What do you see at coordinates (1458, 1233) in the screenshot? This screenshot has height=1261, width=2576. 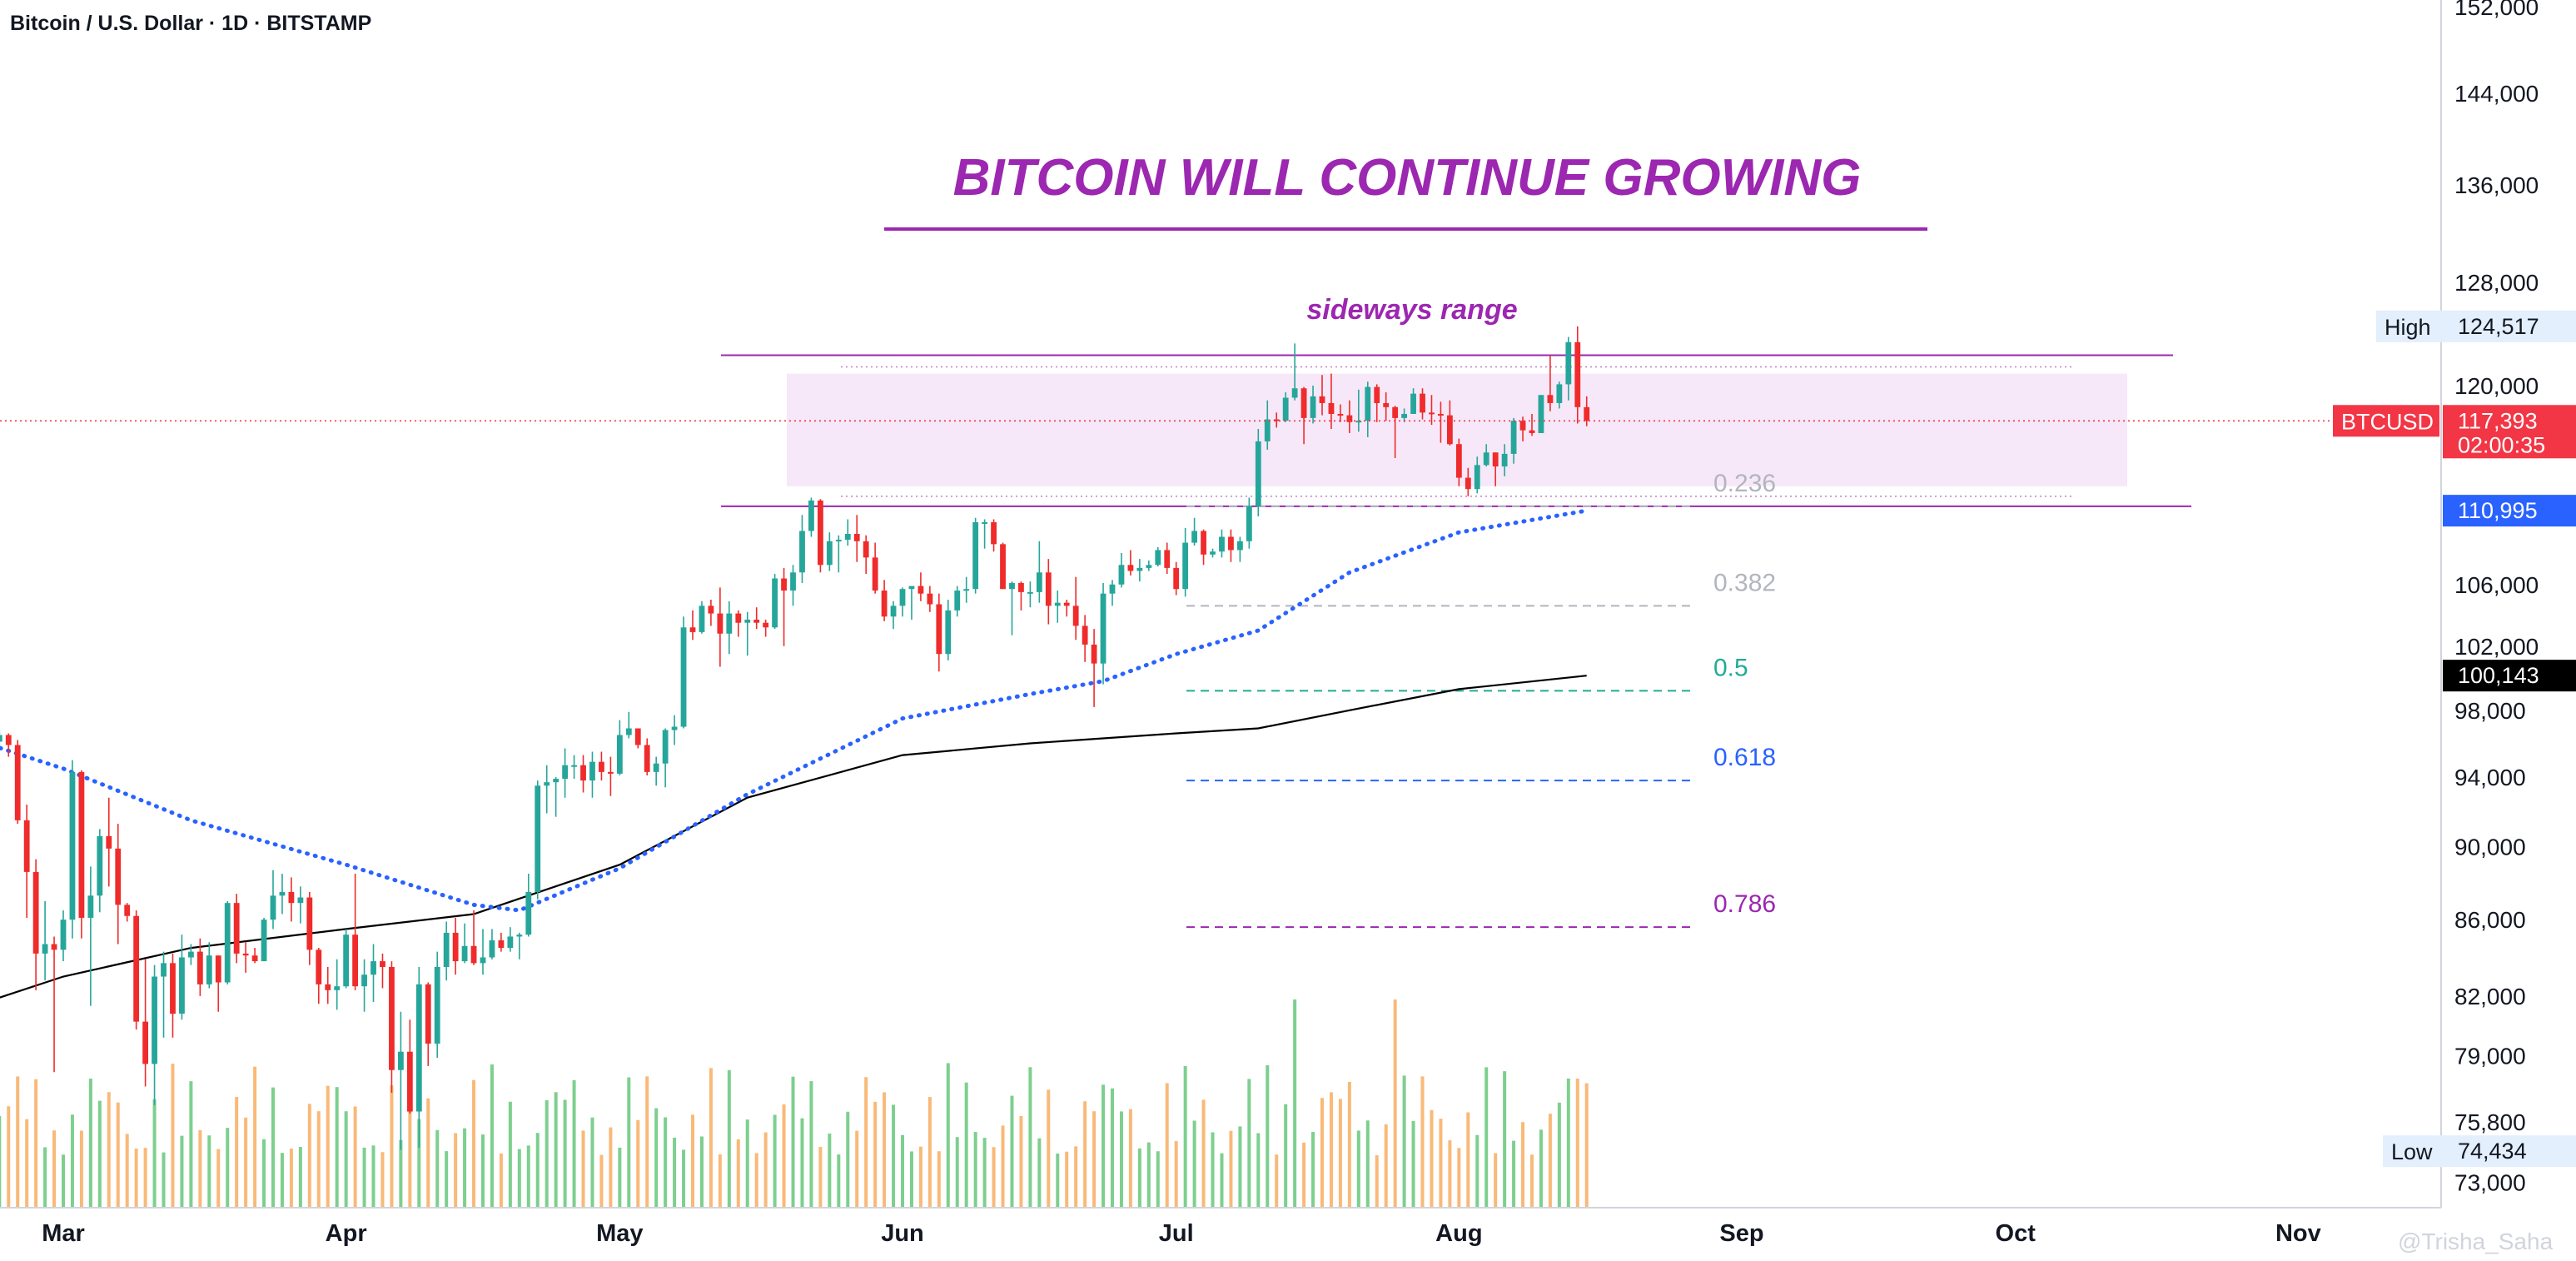 I see `x-tick-label: Aug` at bounding box center [1458, 1233].